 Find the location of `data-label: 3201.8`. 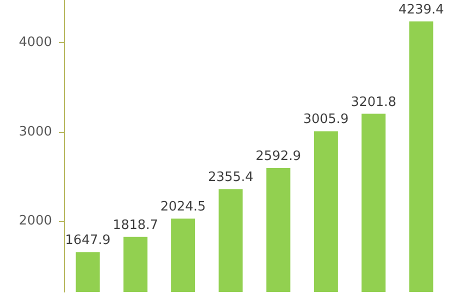

data-label: 3201.8 is located at coordinates (373, 102).